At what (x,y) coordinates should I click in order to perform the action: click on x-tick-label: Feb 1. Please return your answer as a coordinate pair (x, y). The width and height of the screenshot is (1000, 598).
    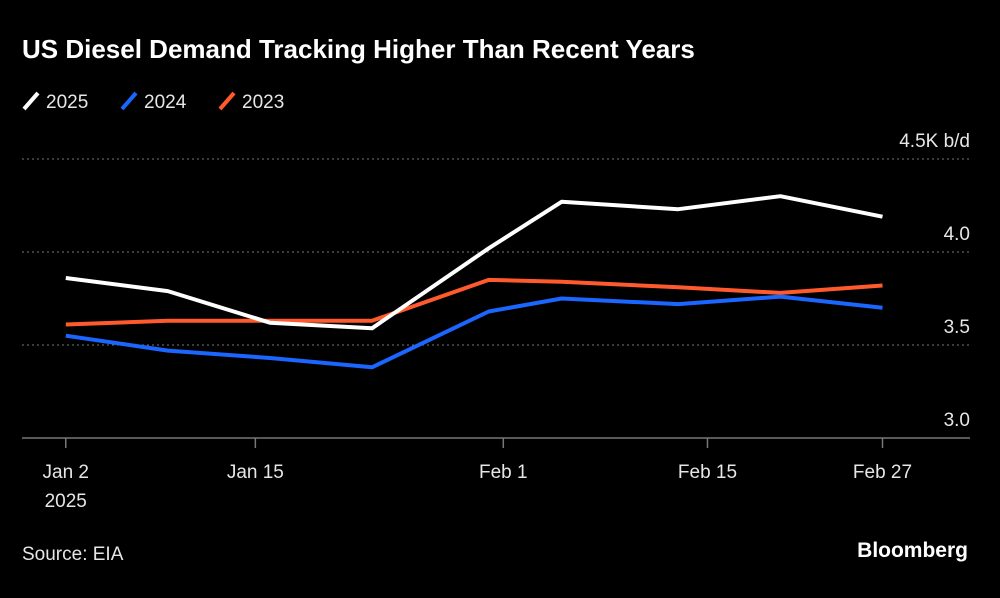
    Looking at the image, I should click on (503, 472).